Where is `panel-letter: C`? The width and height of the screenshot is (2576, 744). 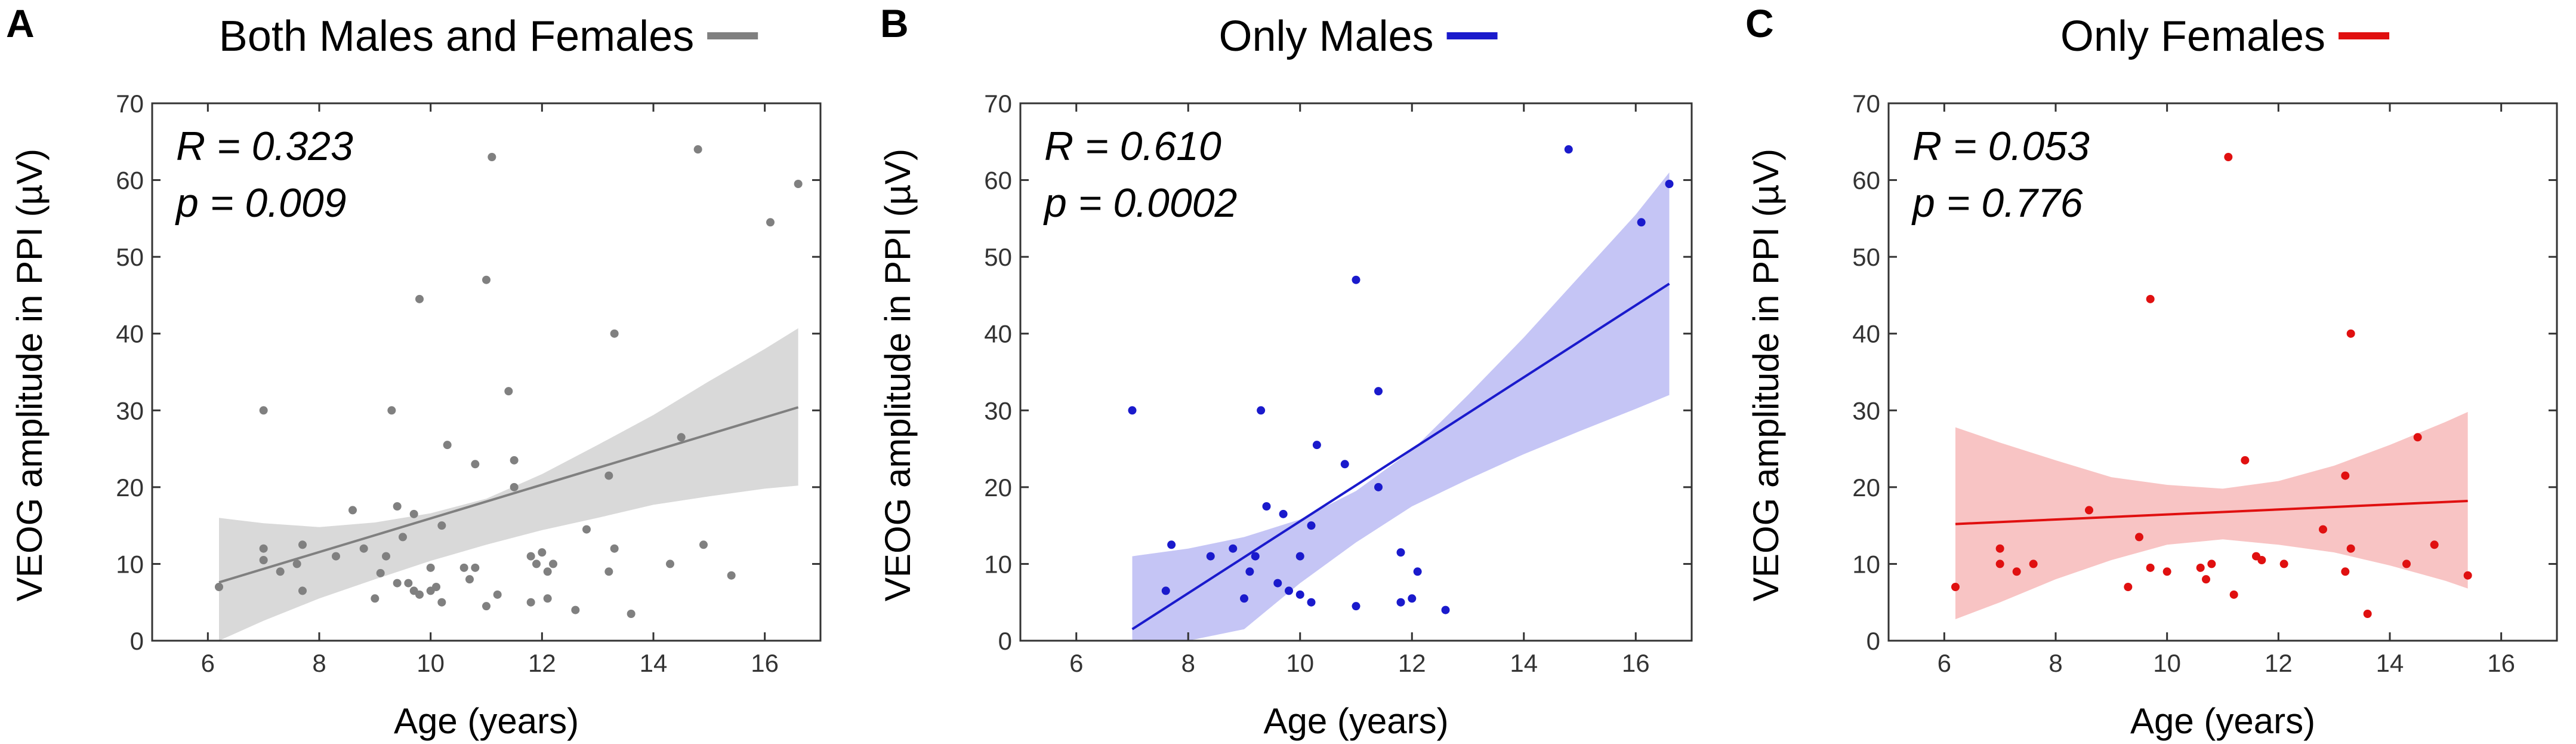
panel-letter: C is located at coordinates (1759, 23).